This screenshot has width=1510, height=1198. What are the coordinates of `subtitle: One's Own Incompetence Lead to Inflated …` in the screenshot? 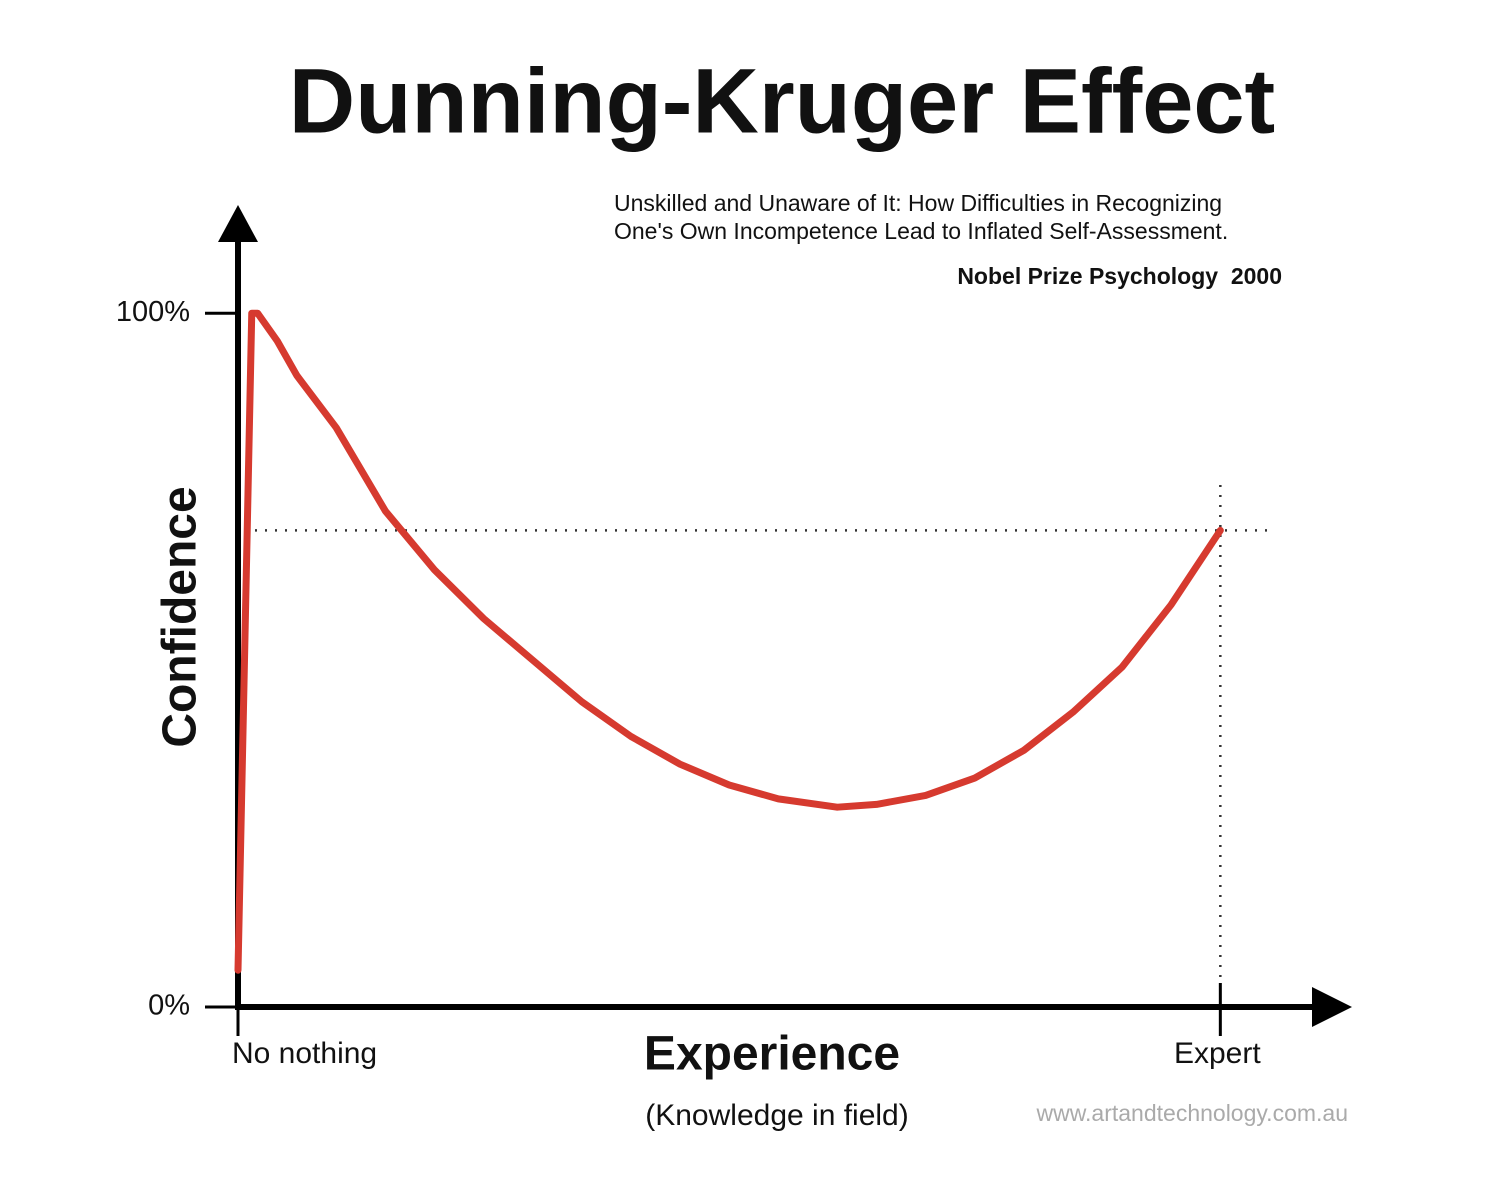 It's located at (921, 231).